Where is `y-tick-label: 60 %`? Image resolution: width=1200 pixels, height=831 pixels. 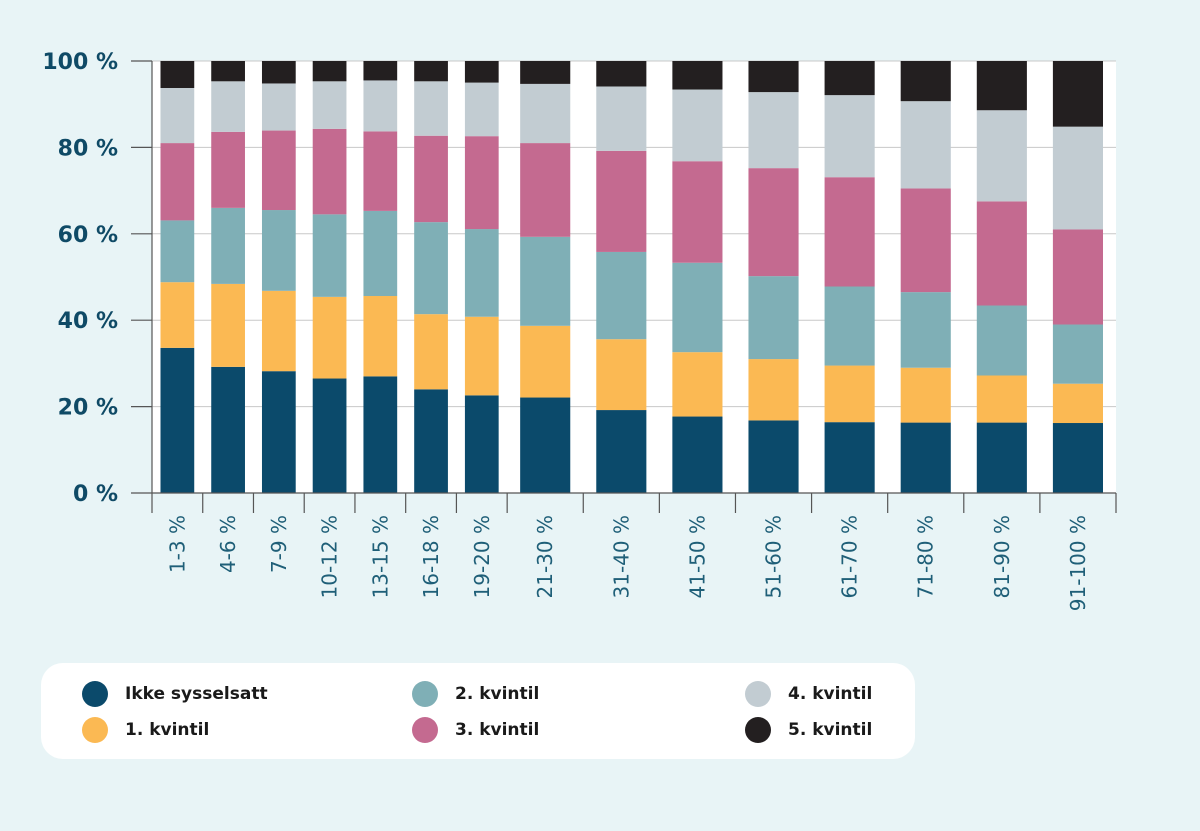
y-tick-label: 60 % is located at coordinates (88, 235).